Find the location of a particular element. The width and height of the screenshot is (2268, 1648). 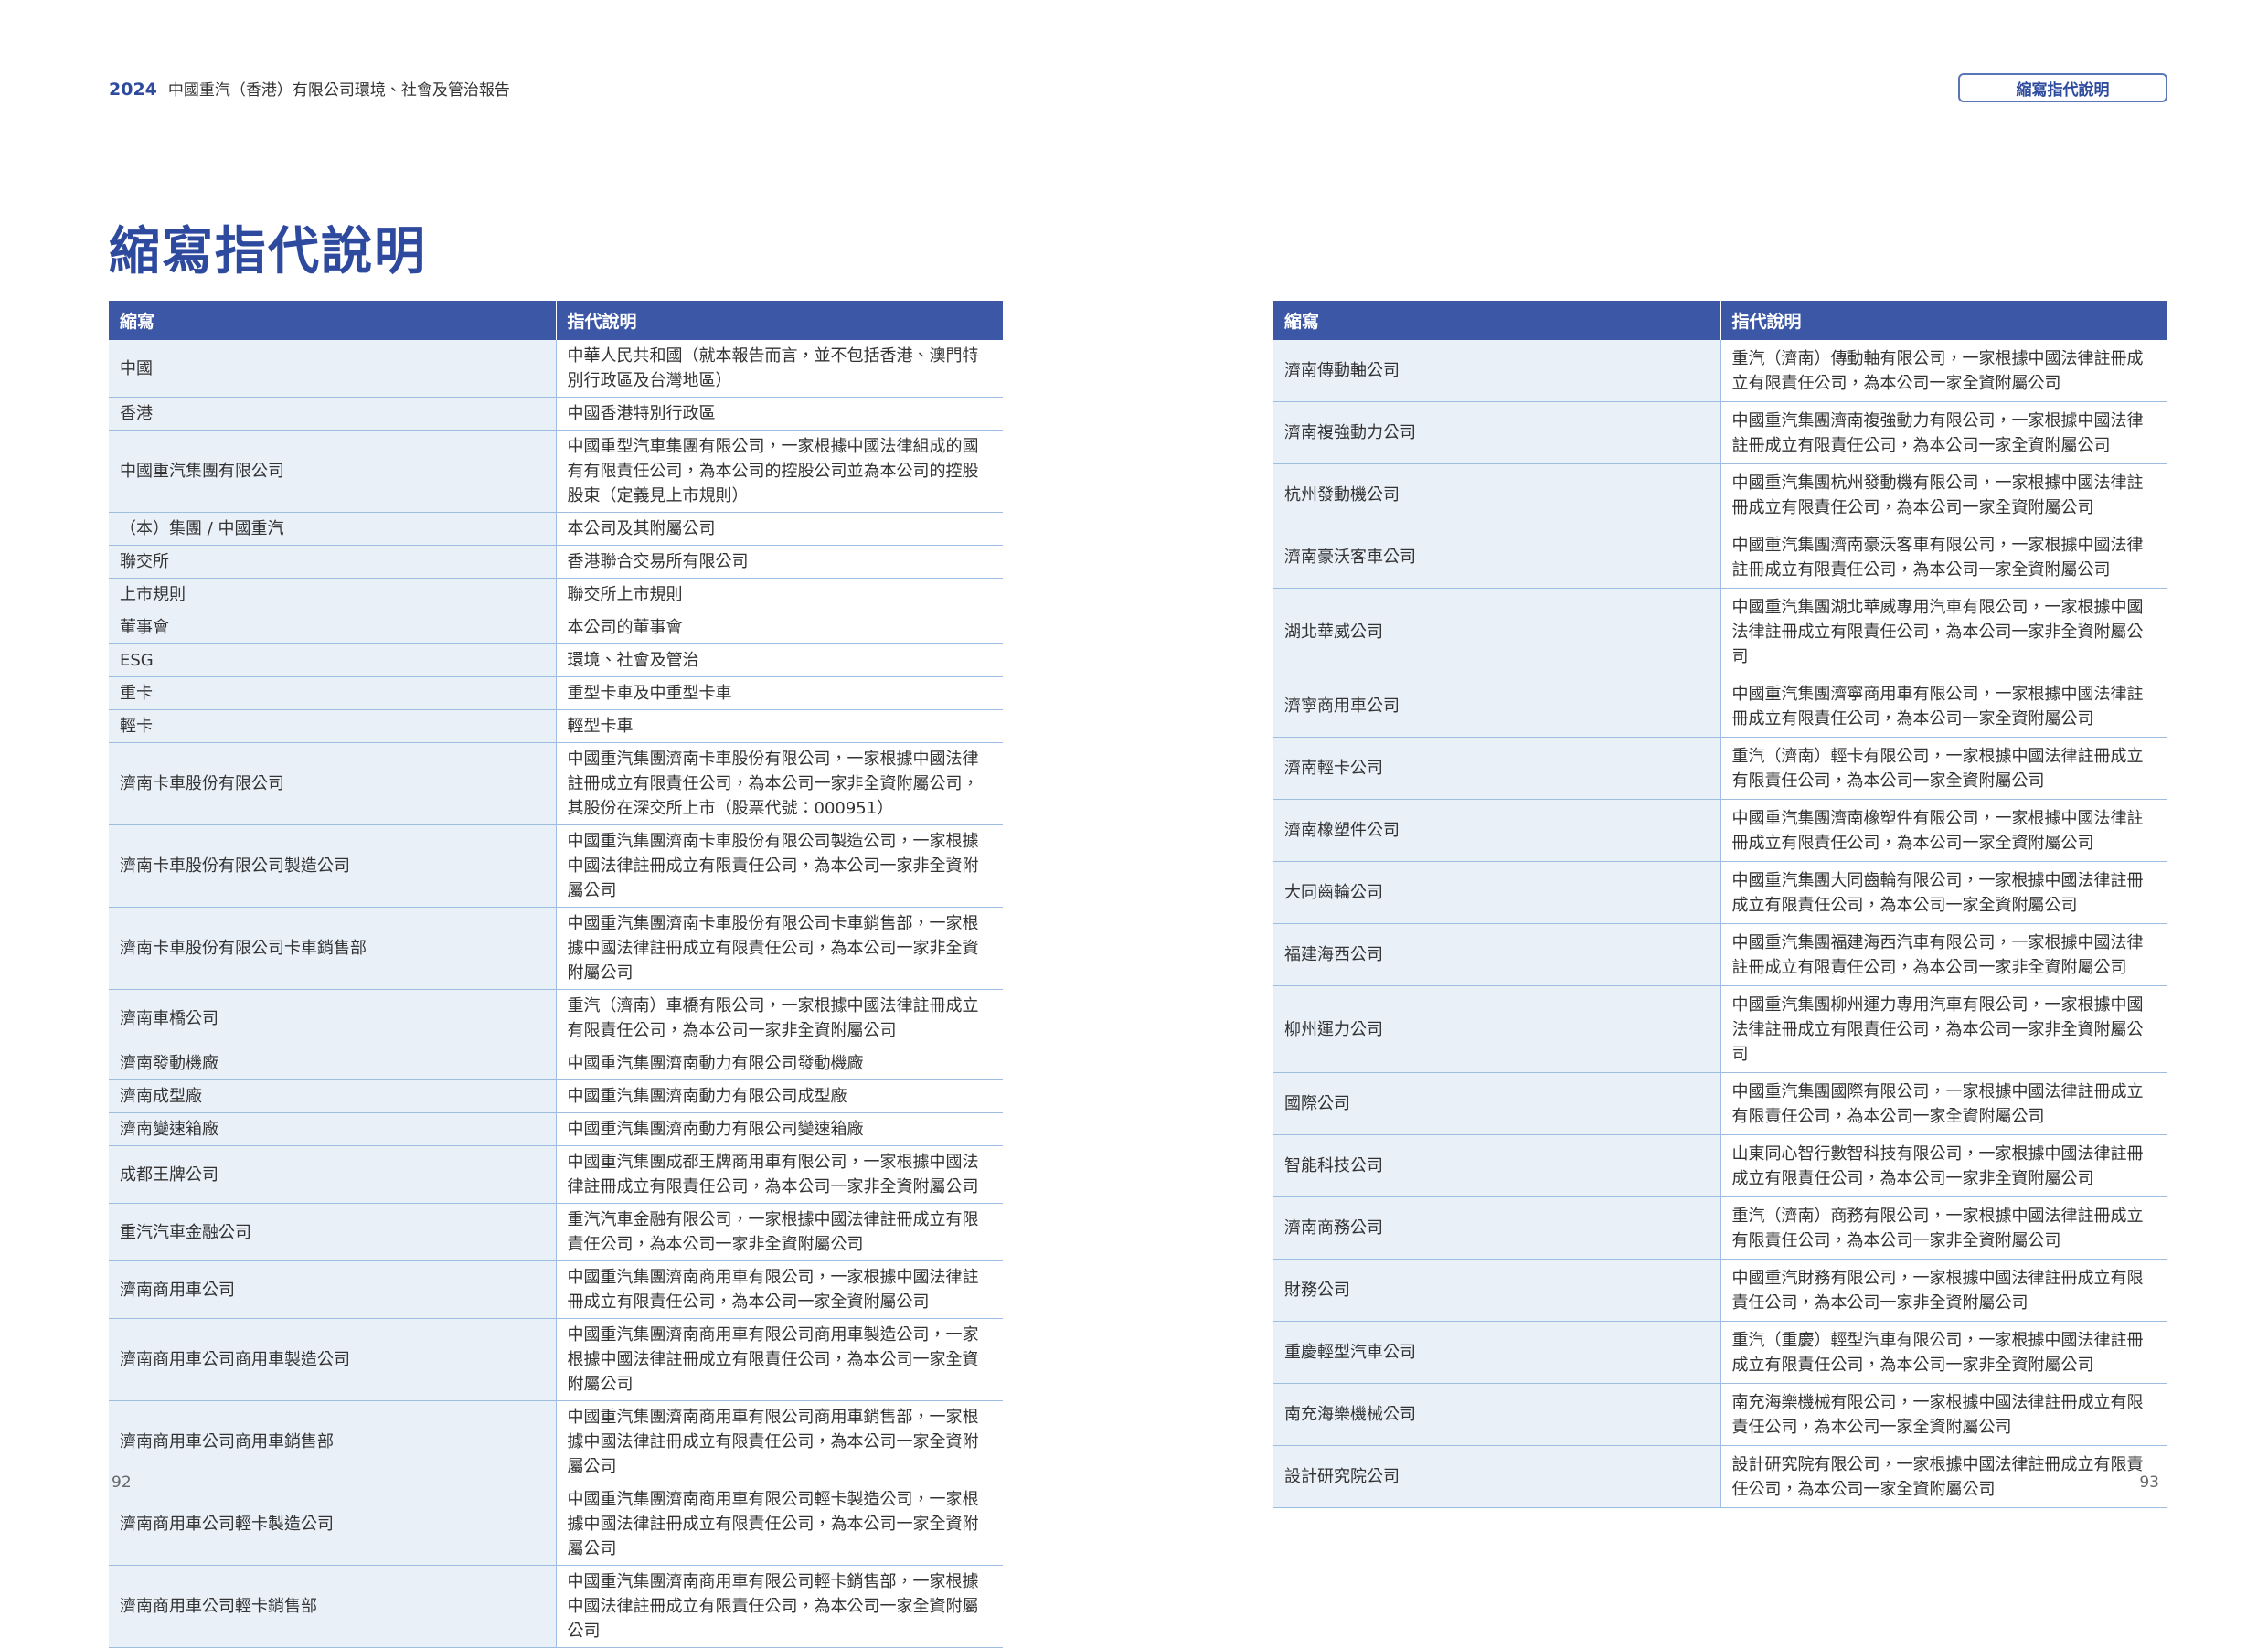

abbreviation-cell: 濟南車橋公司 is located at coordinates (333, 1018).